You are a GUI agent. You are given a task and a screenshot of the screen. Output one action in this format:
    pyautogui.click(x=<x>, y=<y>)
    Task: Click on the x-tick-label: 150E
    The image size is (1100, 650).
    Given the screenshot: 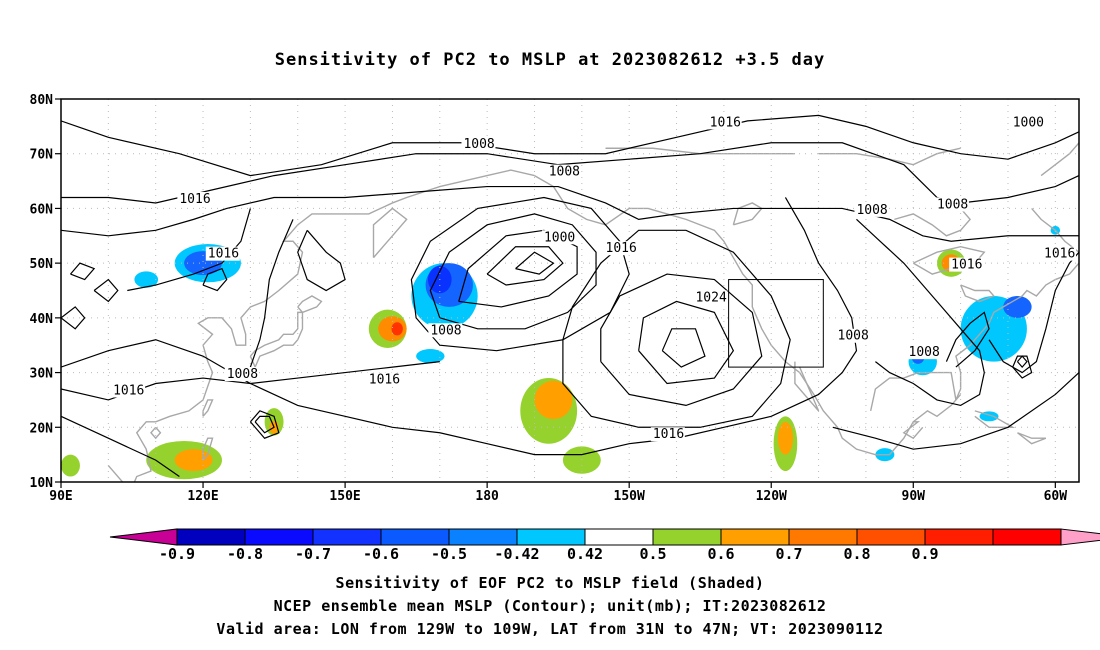 What is the action you would take?
    pyautogui.click(x=344, y=496)
    